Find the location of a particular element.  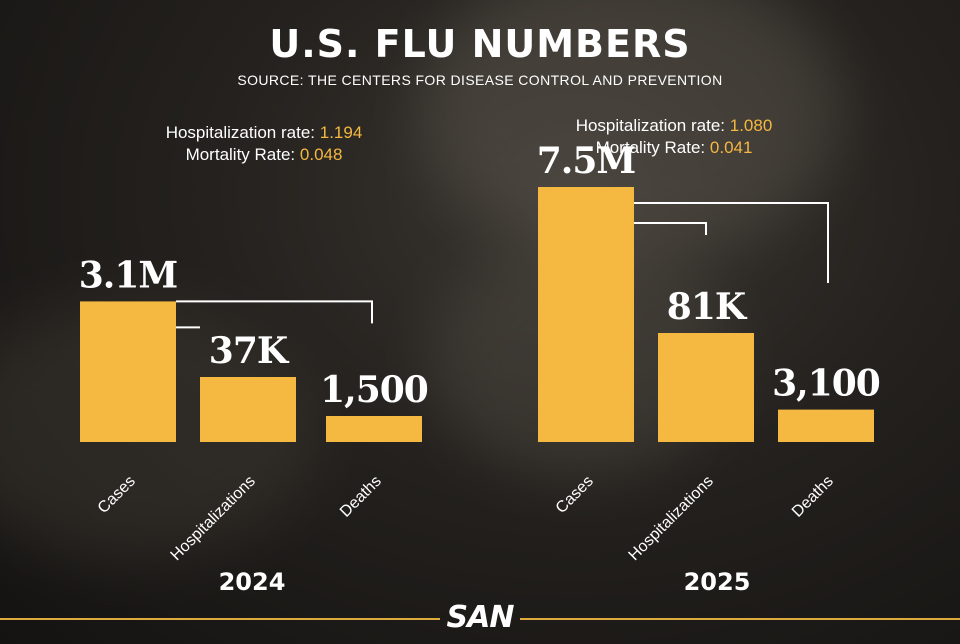

bar-value-label: 3,100 is located at coordinates (826, 384).